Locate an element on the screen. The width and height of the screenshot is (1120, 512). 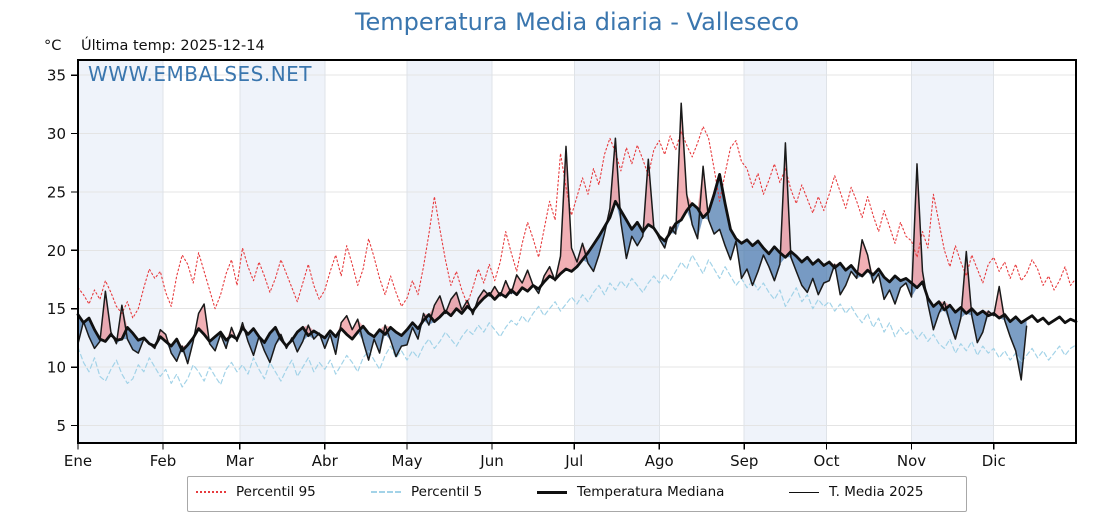
x-tick-label: Jun is located at coordinates (491, 461).